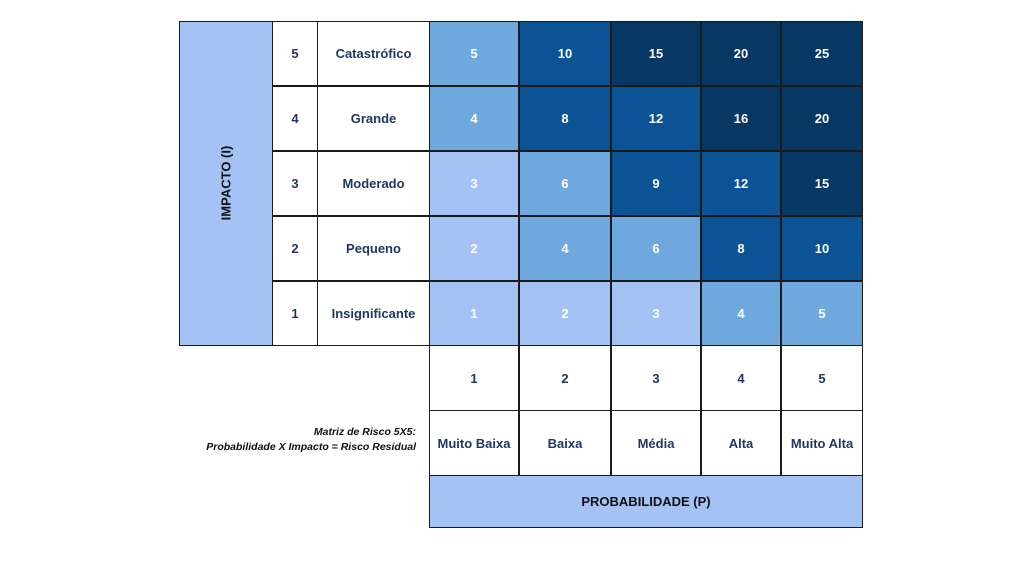  Describe the element at coordinates (822, 53) in the screenshot. I see `matrix-cell: 25` at that location.